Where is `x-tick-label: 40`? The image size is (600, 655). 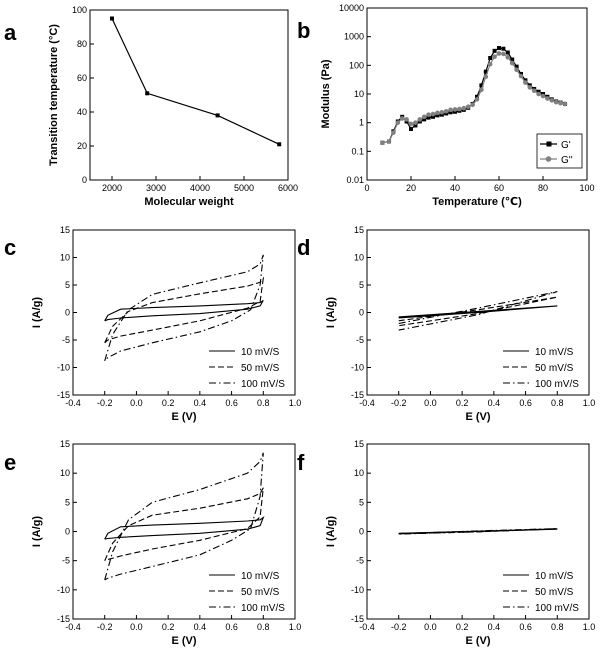
x-tick-label: 40 is located at coordinates (455, 188).